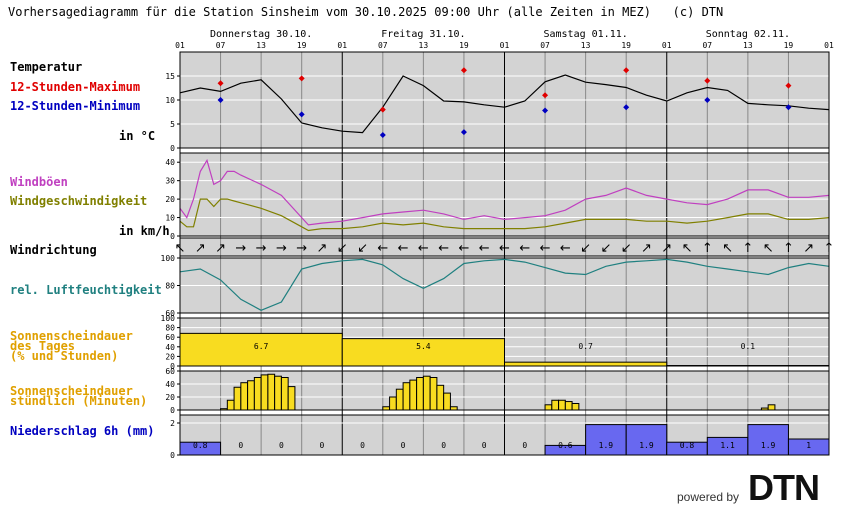  Describe the element at coordinates (172, 455) in the screenshot. I see `precip-ytick-label: 0` at that location.